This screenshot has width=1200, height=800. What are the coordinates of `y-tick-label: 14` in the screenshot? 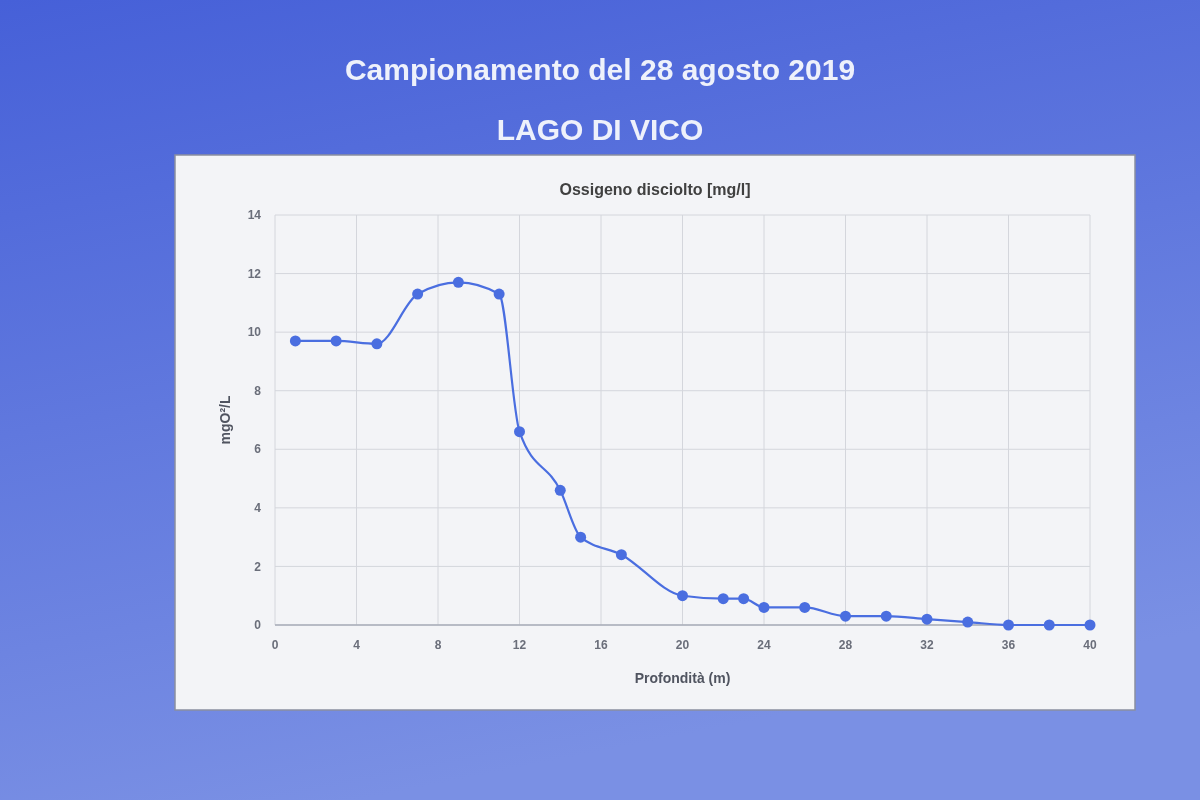 It's located at (254, 215).